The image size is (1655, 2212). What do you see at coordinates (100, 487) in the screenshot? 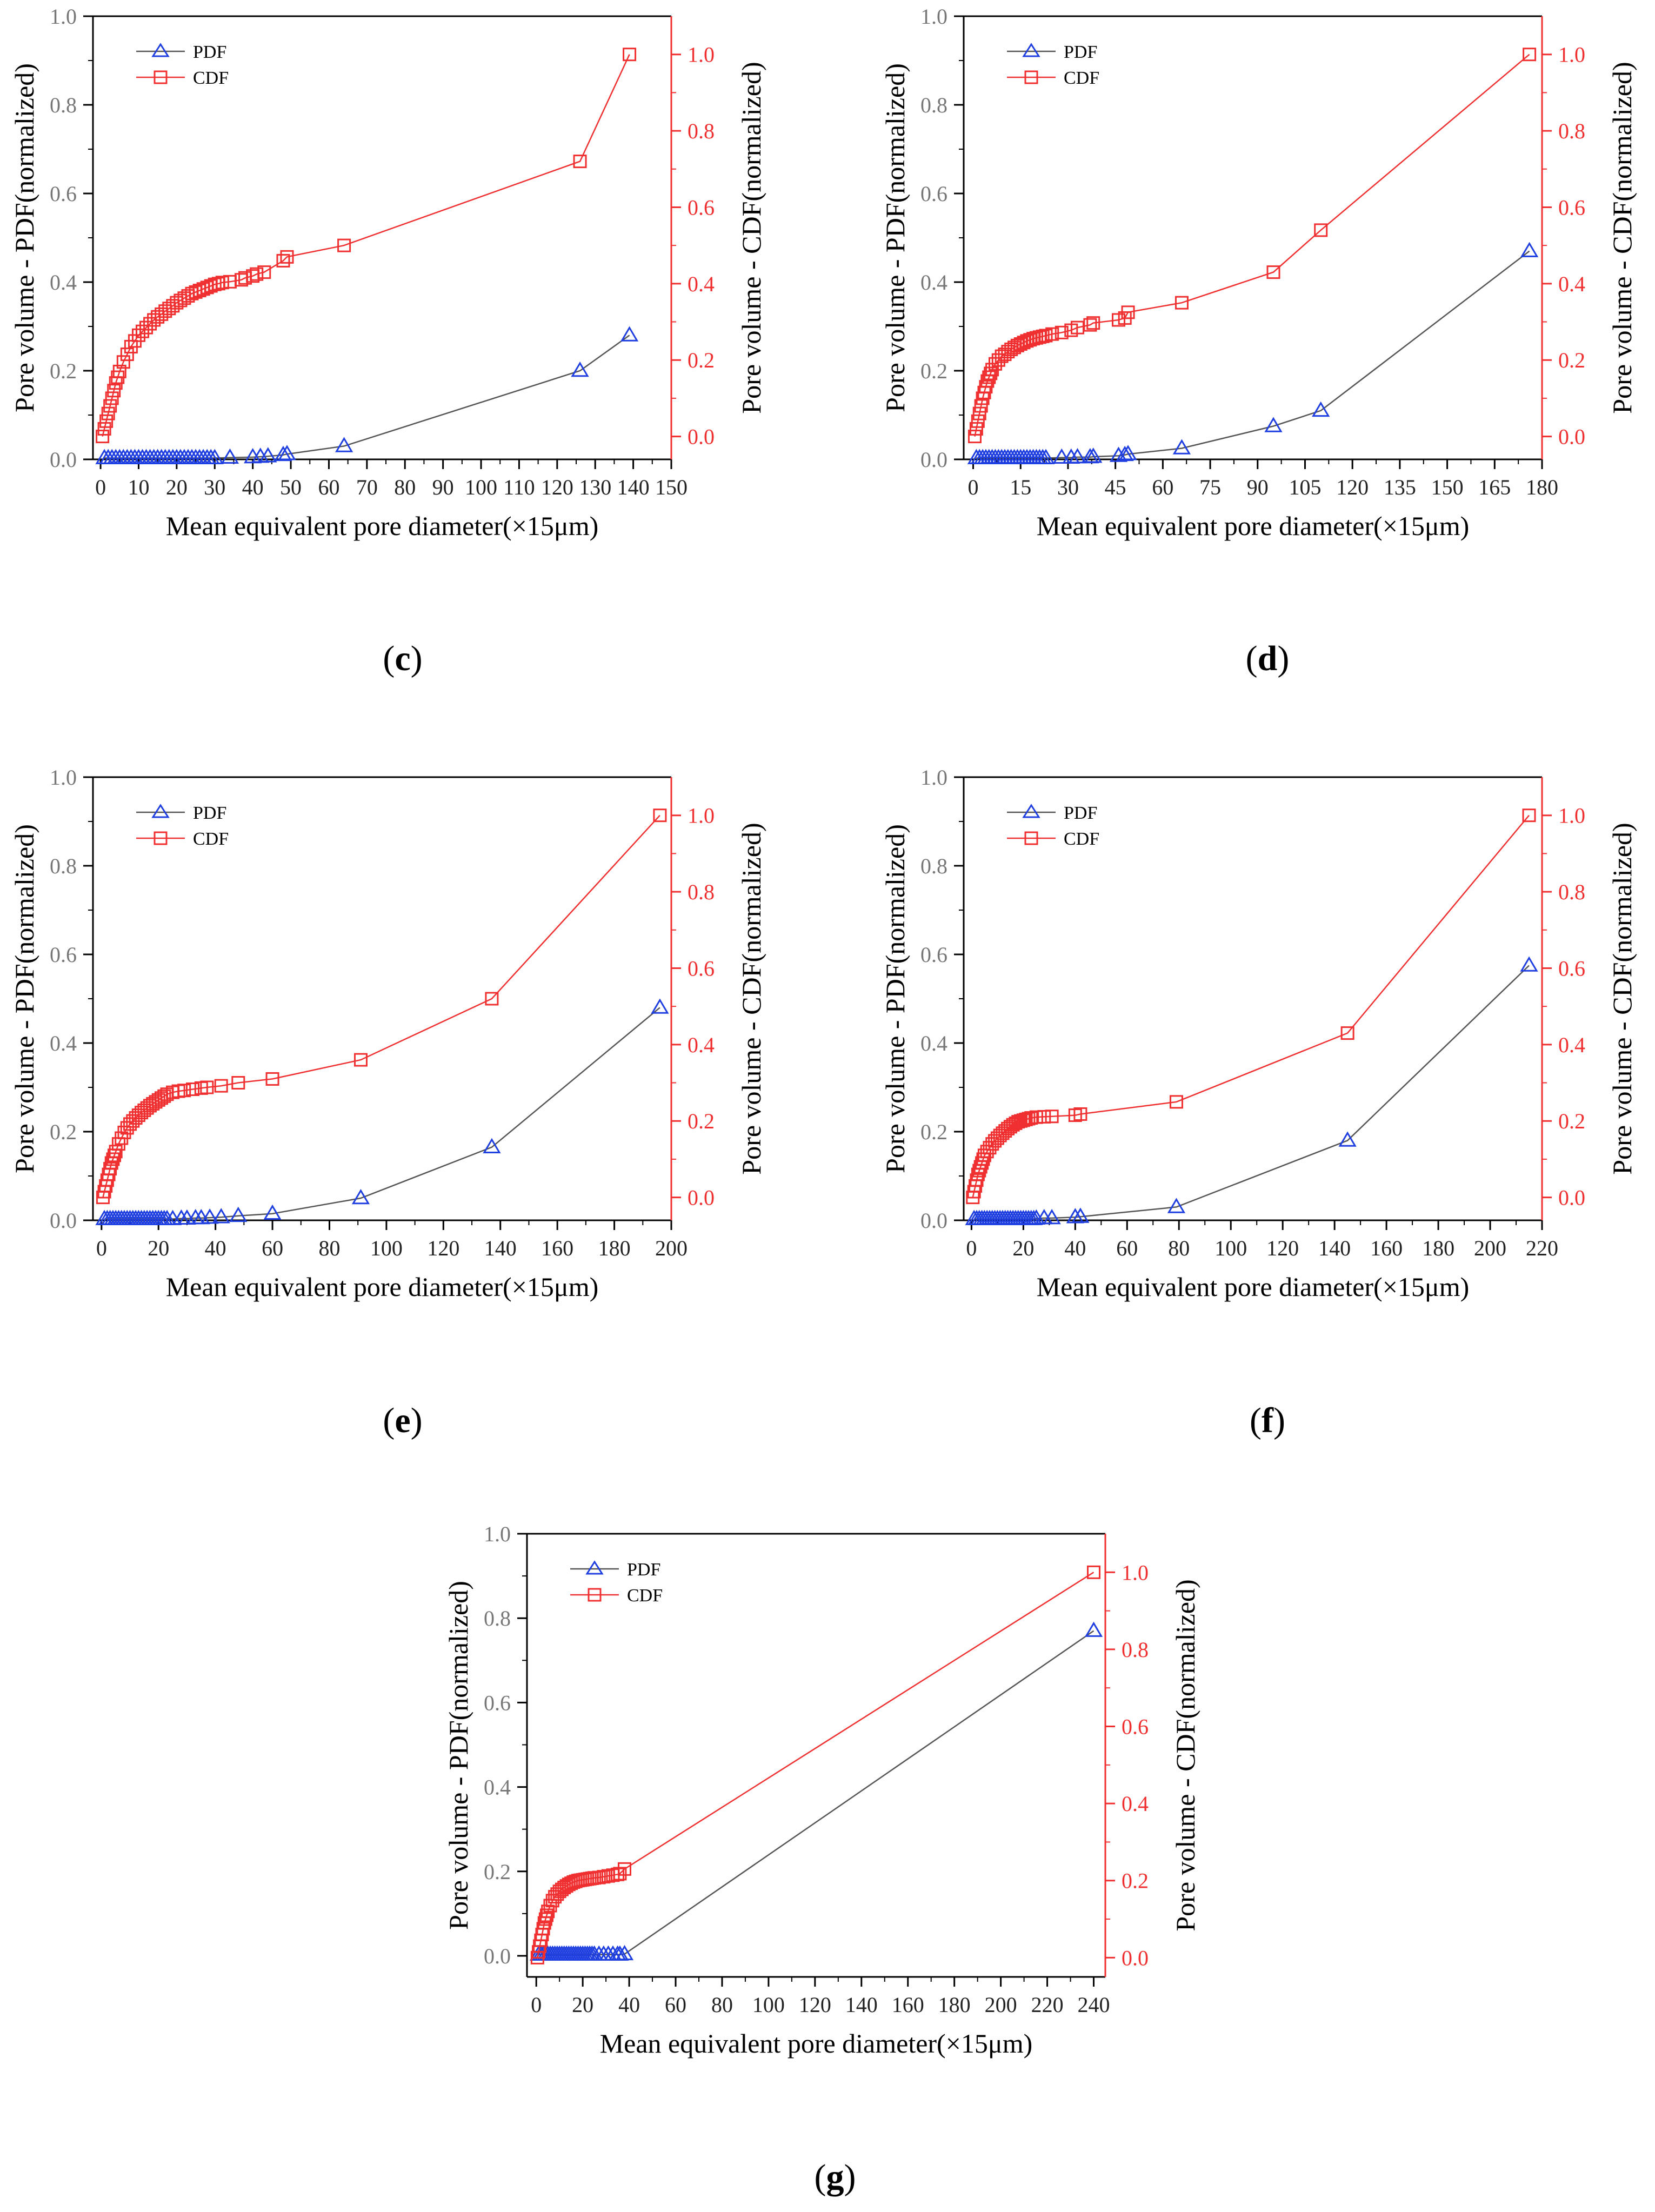
I see `x-tick-label: 0` at bounding box center [100, 487].